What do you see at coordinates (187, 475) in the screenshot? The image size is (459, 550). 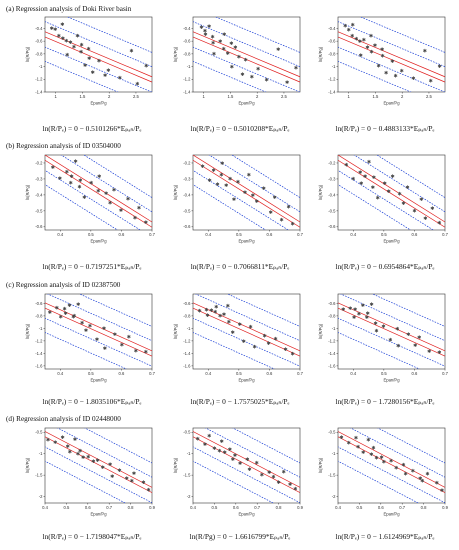 I see `y-tick-label: -1.5` at bounding box center [187, 475].